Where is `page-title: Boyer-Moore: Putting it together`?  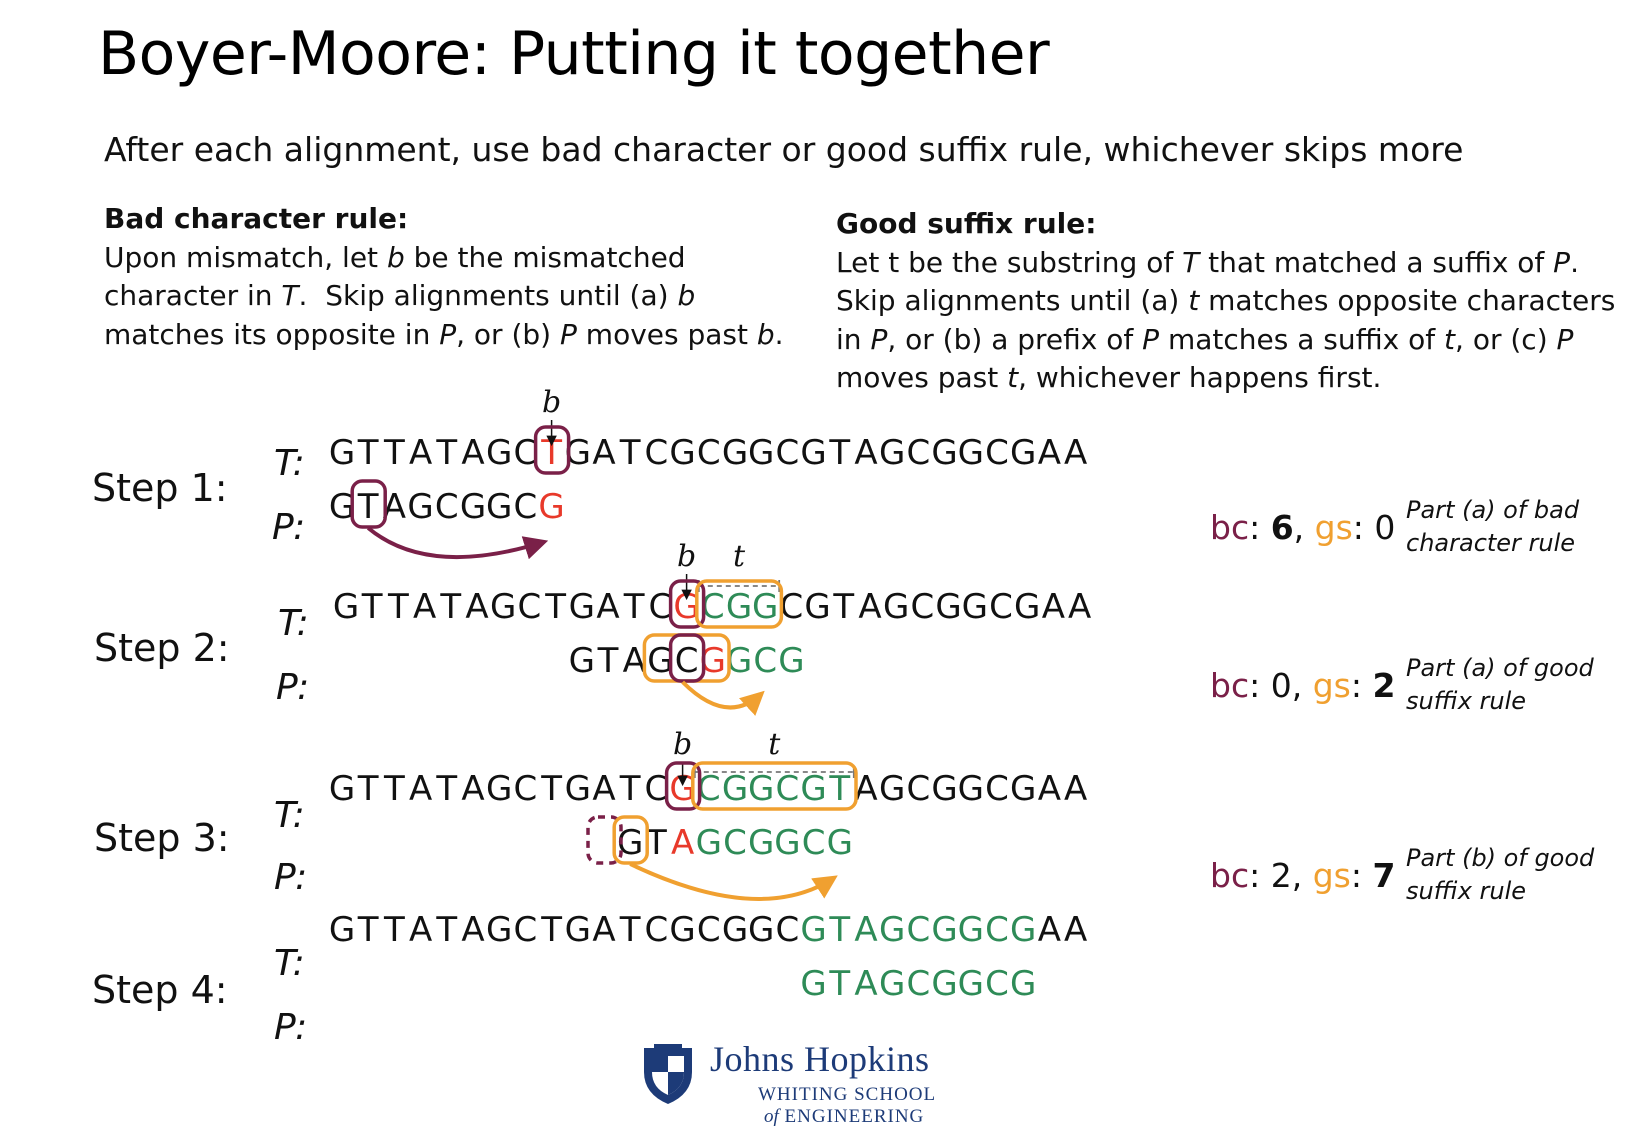 page-title: Boyer-Moore: Putting it together is located at coordinates (574, 54).